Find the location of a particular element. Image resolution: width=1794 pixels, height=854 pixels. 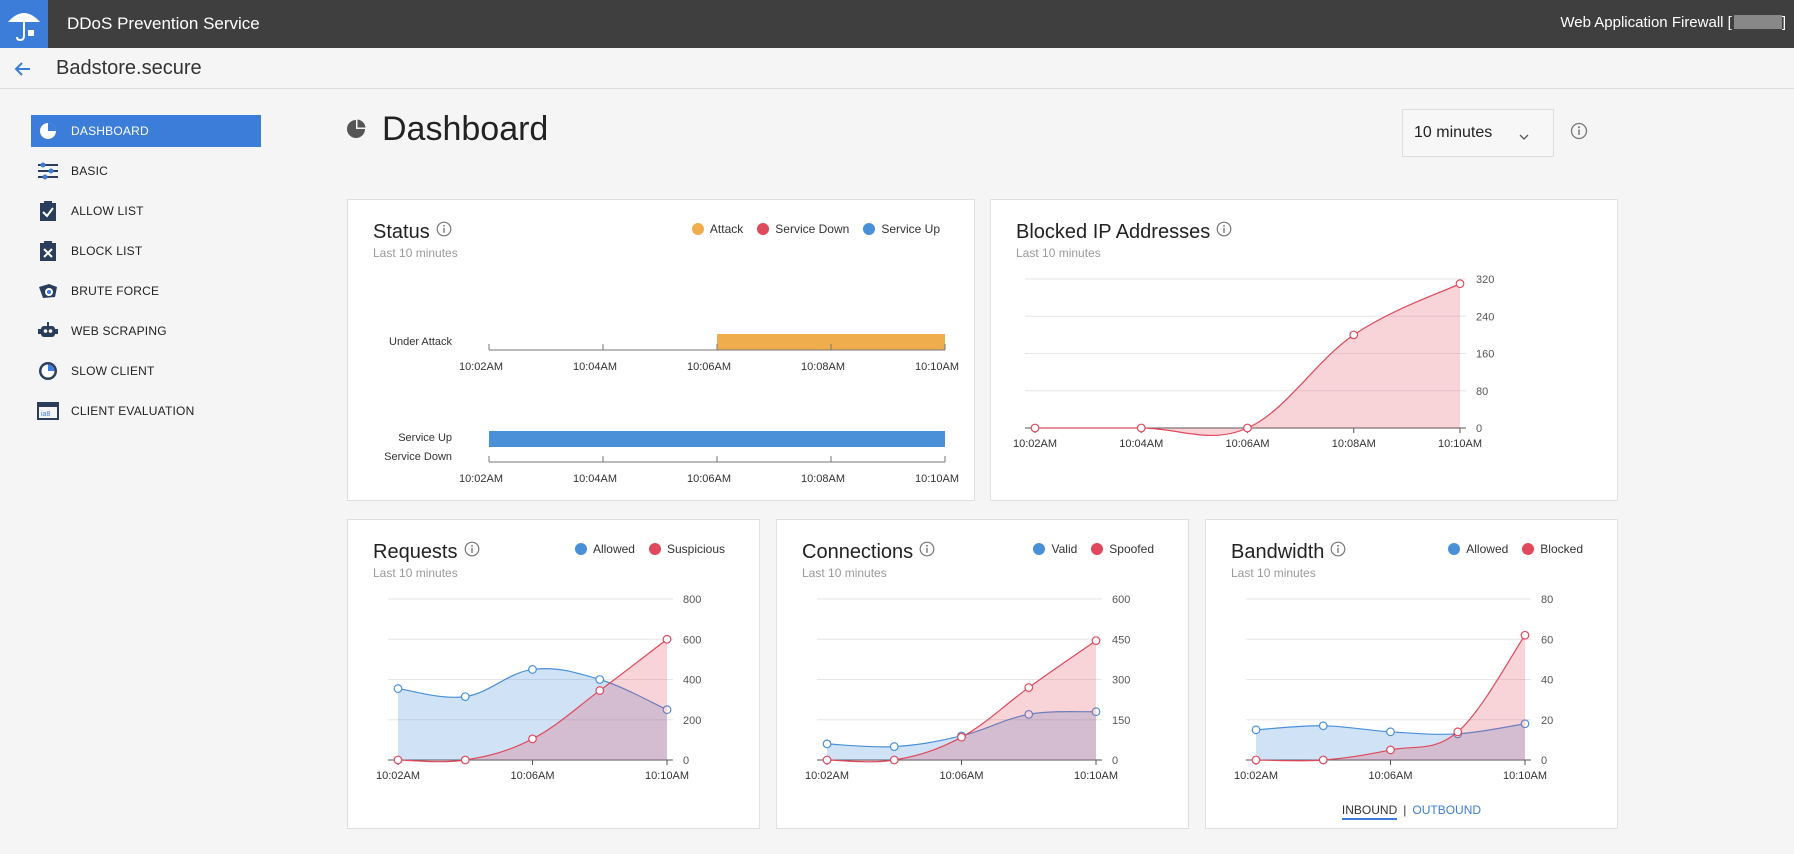

tab-inbound: INBOUND is located at coordinates (1369, 811).